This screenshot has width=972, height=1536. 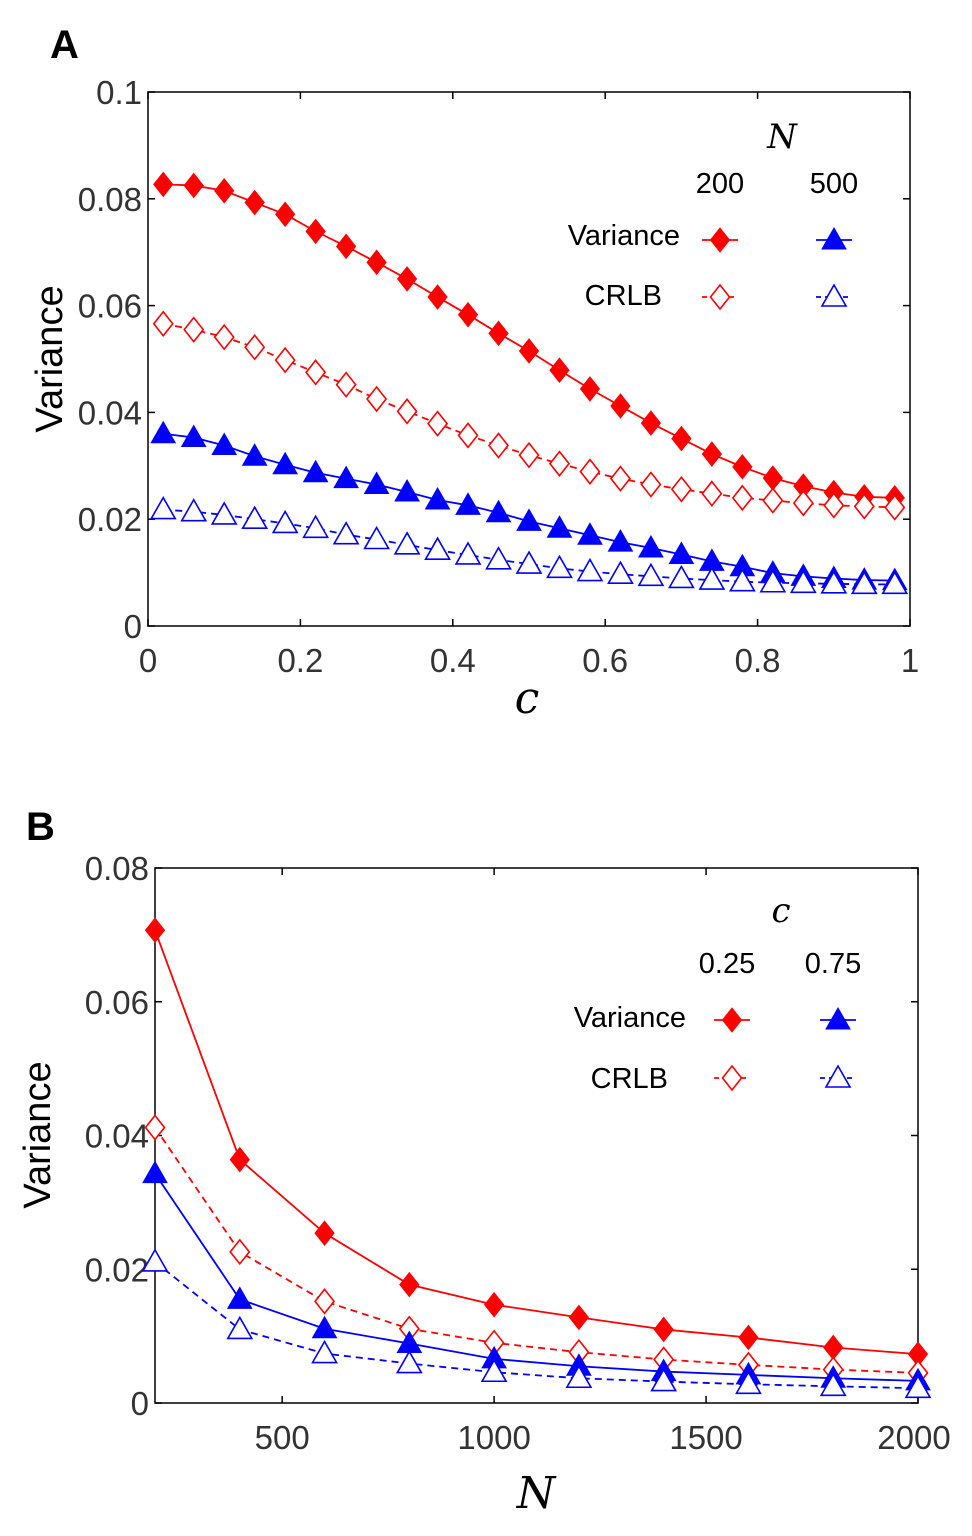 What do you see at coordinates (758, 660) in the screenshot?
I see `x-tick-label: 0.8` at bounding box center [758, 660].